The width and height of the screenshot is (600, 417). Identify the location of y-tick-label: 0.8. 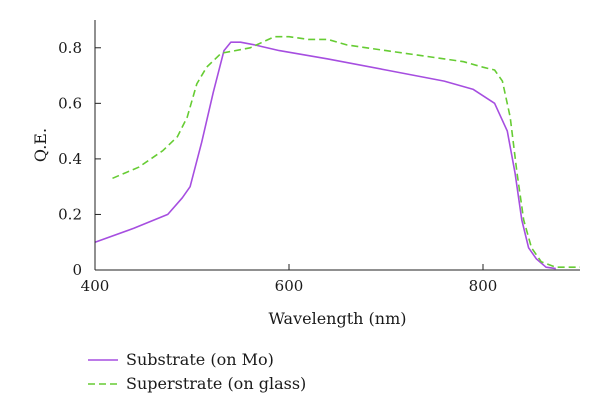
(70, 48).